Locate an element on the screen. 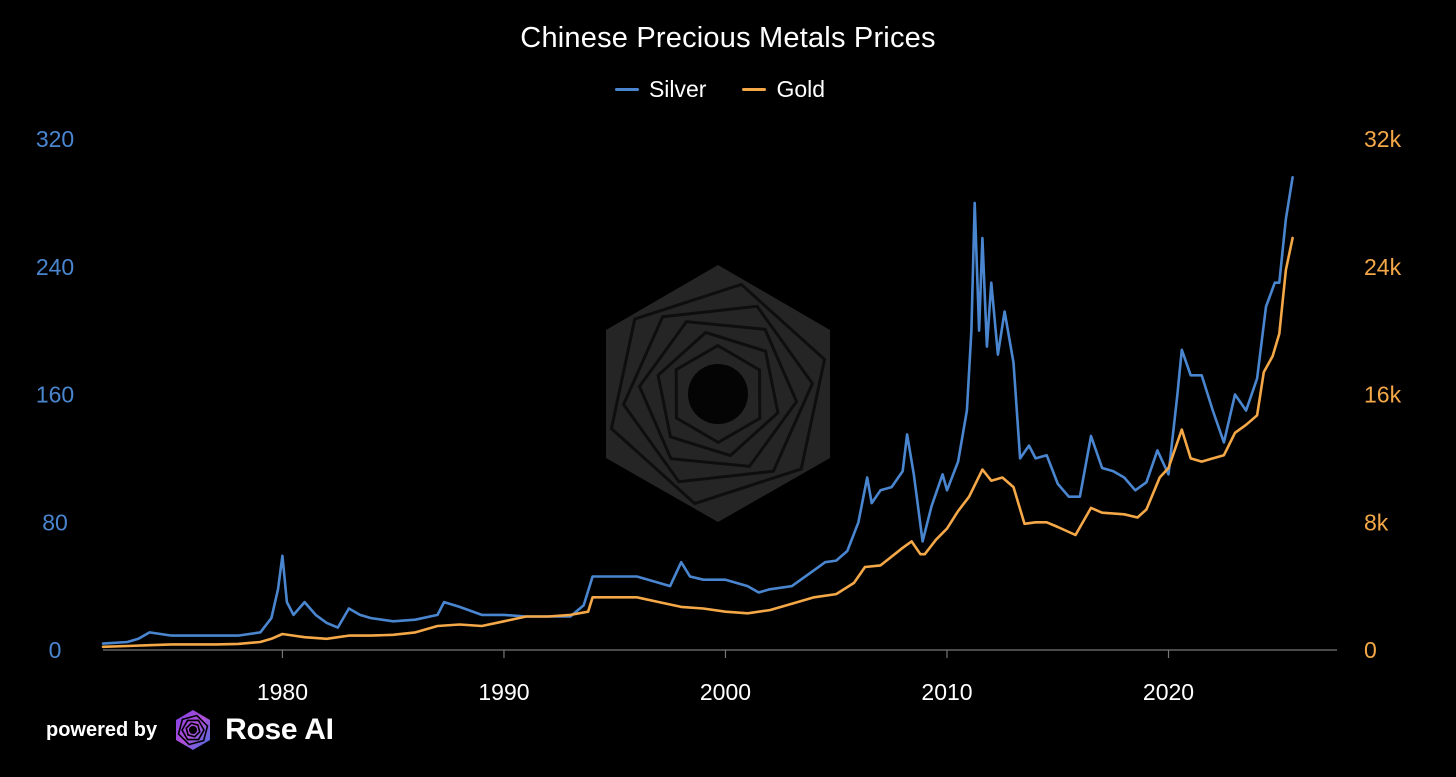 Image resolution: width=1456 pixels, height=777 pixels. legend-item-gold: Gold is located at coordinates (783, 89).